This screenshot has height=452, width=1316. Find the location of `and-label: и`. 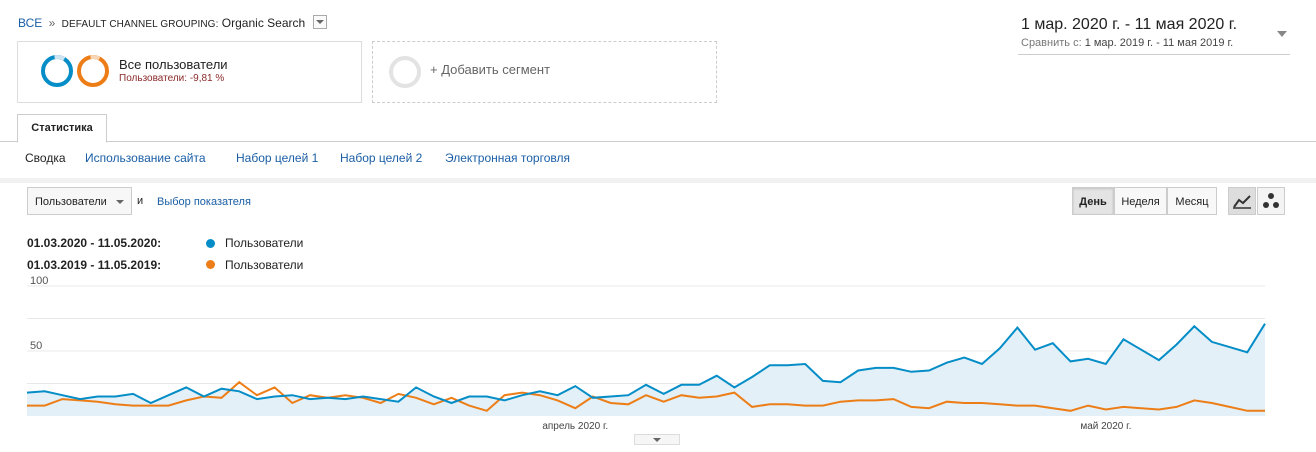

and-label: и is located at coordinates (140, 201).